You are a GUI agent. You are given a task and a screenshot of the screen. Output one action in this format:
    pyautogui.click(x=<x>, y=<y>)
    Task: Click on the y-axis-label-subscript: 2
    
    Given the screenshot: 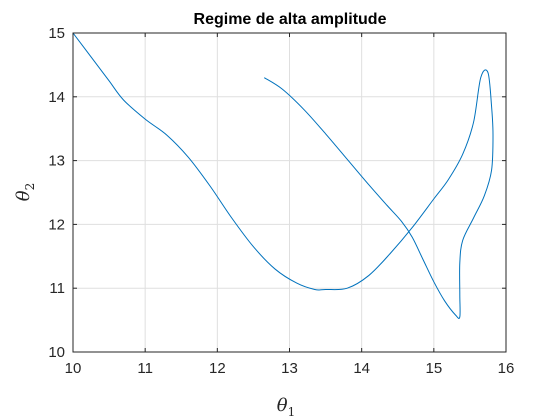 What is the action you would take?
    pyautogui.click(x=30, y=187)
    